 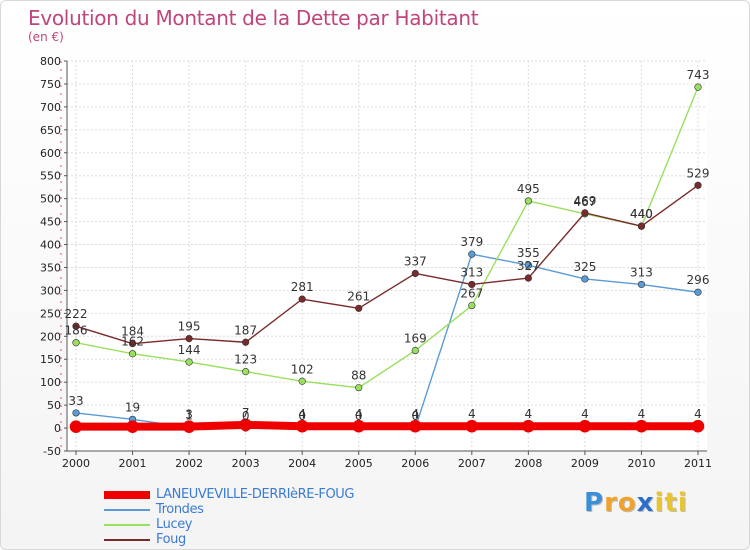 I want to click on data-label: 33, so click(x=75, y=401).